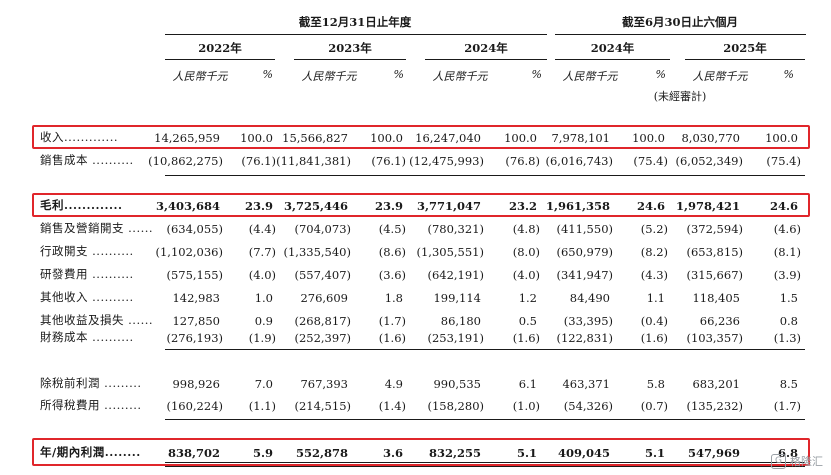 The image size is (831, 475). What do you see at coordinates (520, 138) in the screenshot?
I see `cell-revenue-2024-pct: 100.0` at bounding box center [520, 138].